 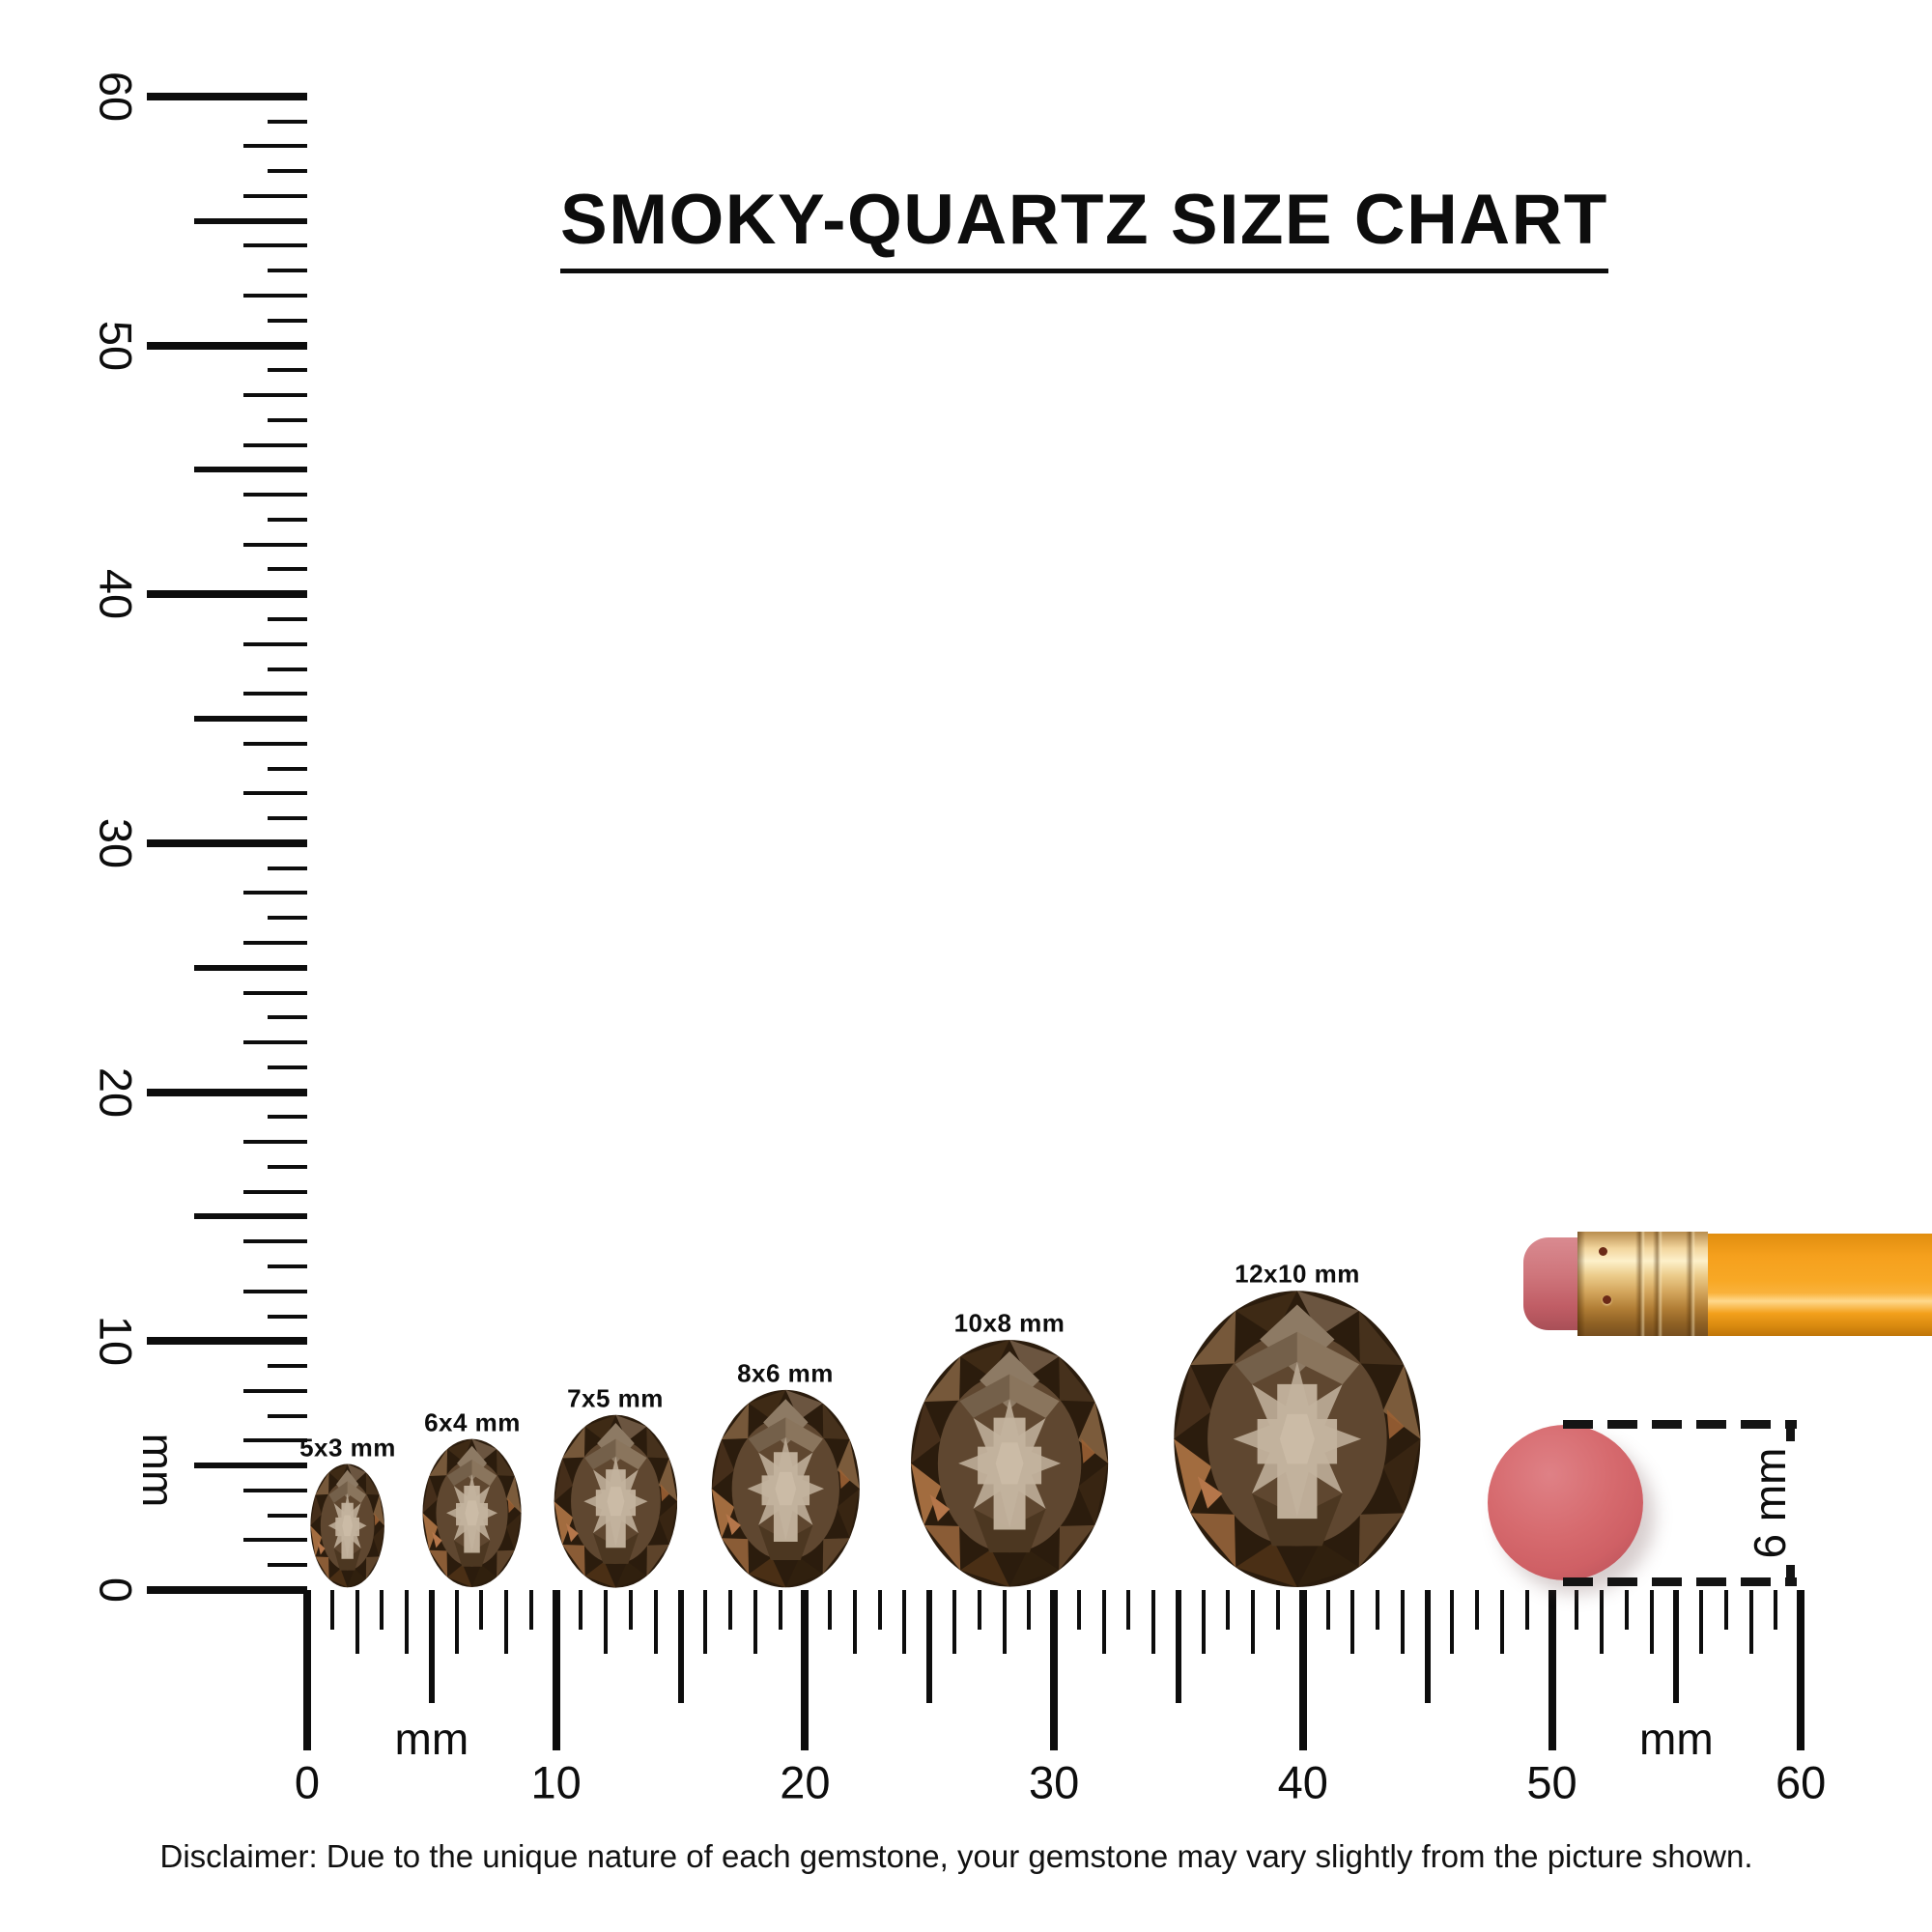 I want to click on vertical-ruler-number: 30, so click(x=116, y=843).